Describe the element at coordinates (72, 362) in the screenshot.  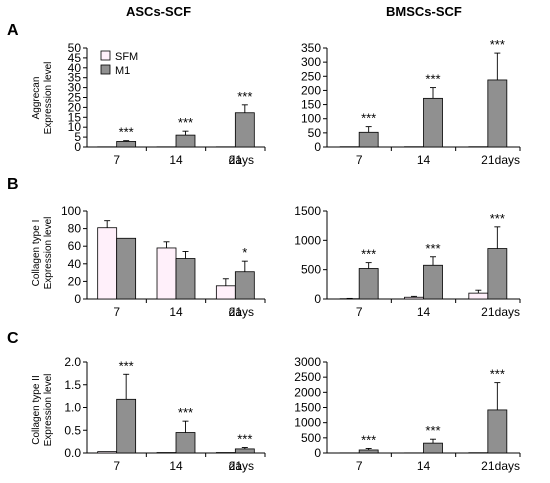
I see `y-tick-label-r2c0-4: 2.0` at that location.